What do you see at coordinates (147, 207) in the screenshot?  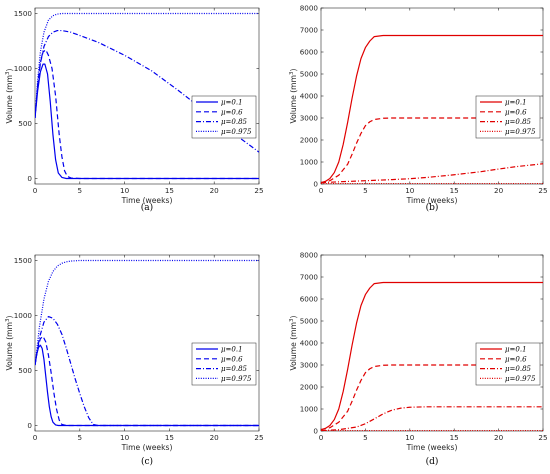 I see `panel-caption: (a)` at bounding box center [147, 207].